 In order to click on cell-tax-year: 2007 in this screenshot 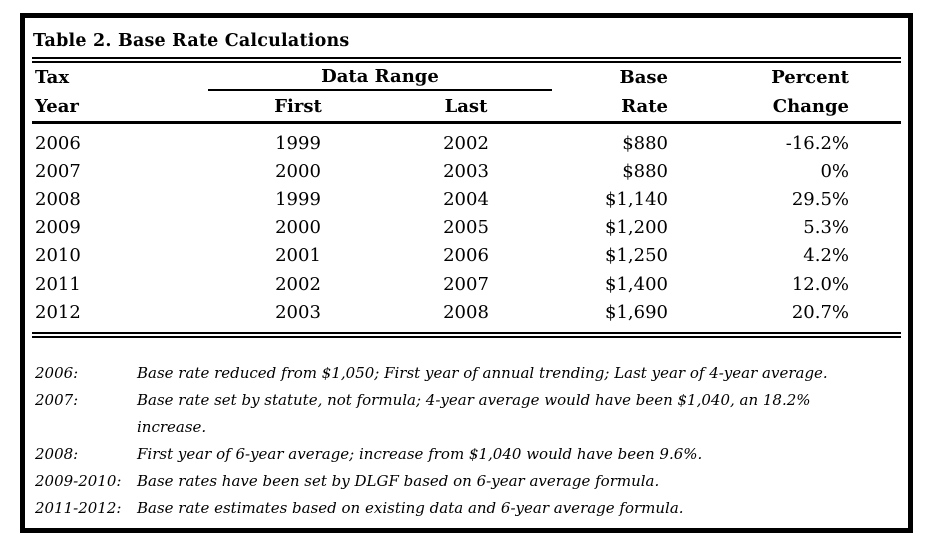, I will do `click(58, 171)`.